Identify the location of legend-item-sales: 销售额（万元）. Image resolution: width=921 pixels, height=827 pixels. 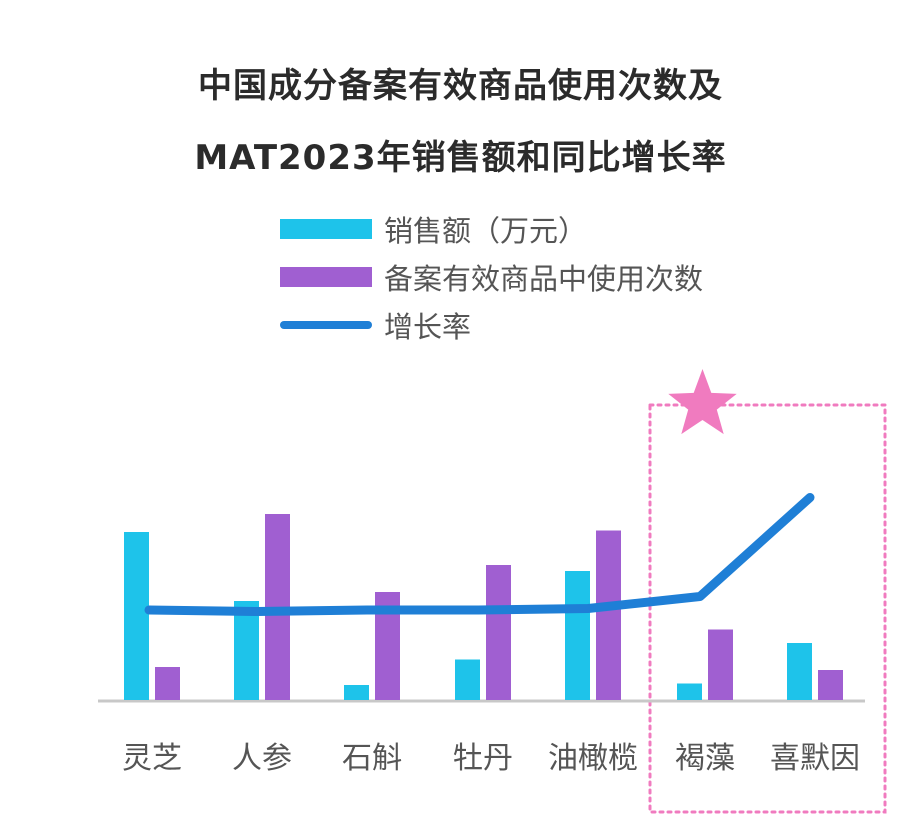
(491, 229).